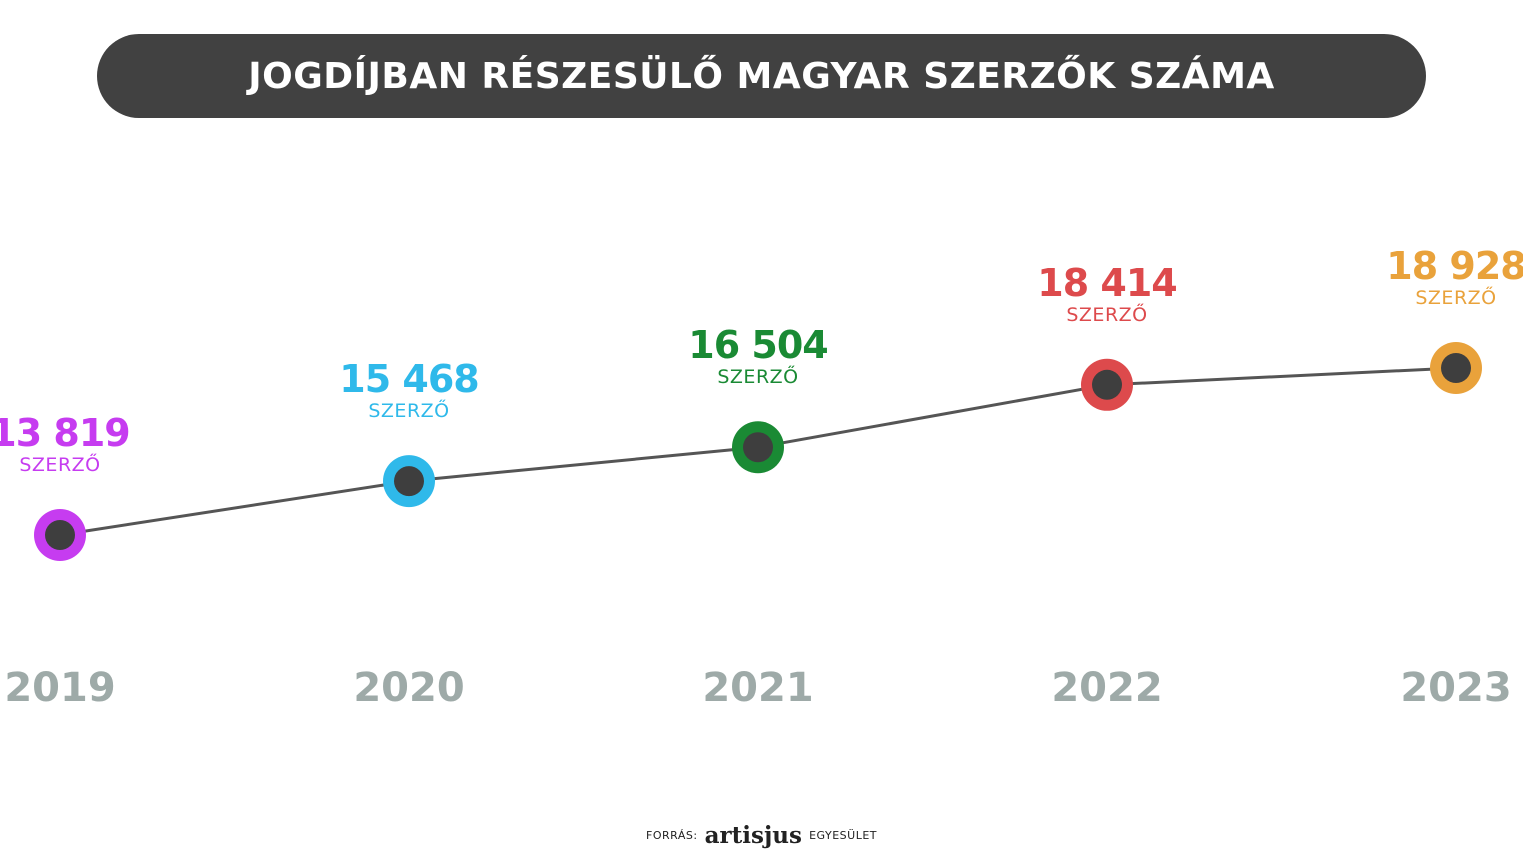 The image size is (1523, 850). I want to click on chart-title: JOGDÍJBAN RÉSZESÜLŐ MAGYAR SZERZŐK SZÁMA, so click(761, 76).